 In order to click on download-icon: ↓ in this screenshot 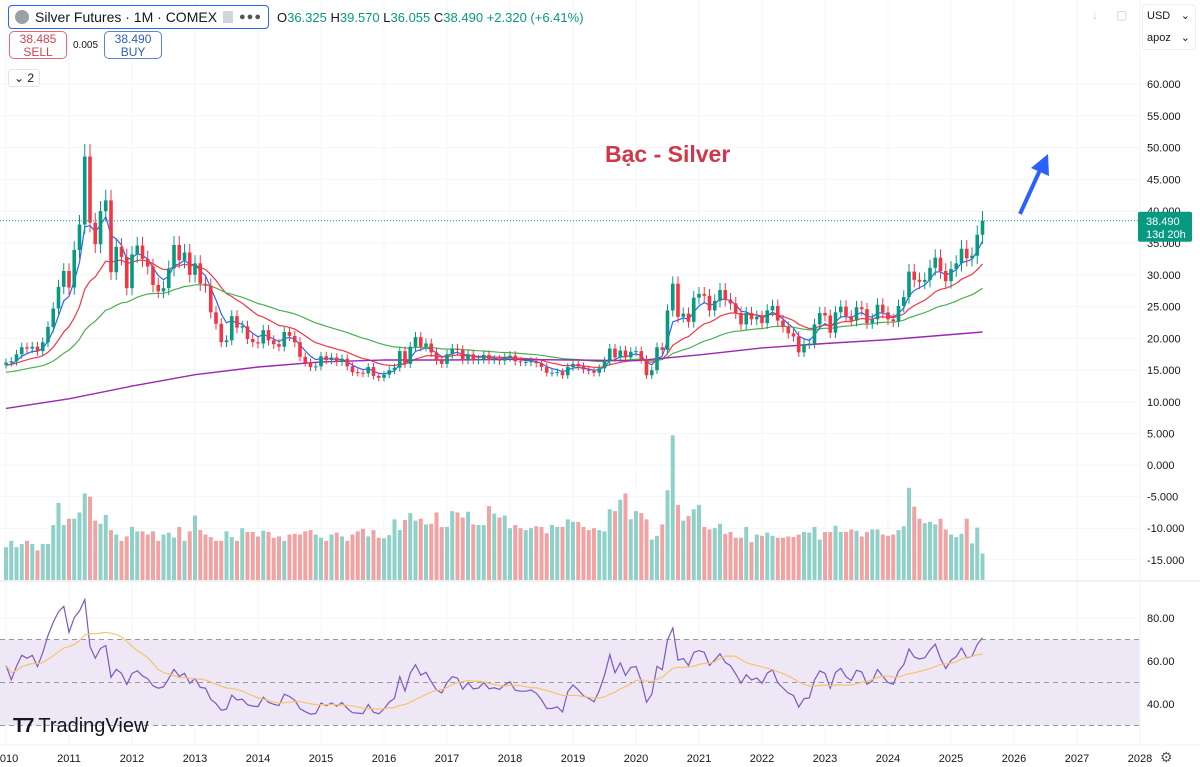, I will do `click(1095, 15)`.